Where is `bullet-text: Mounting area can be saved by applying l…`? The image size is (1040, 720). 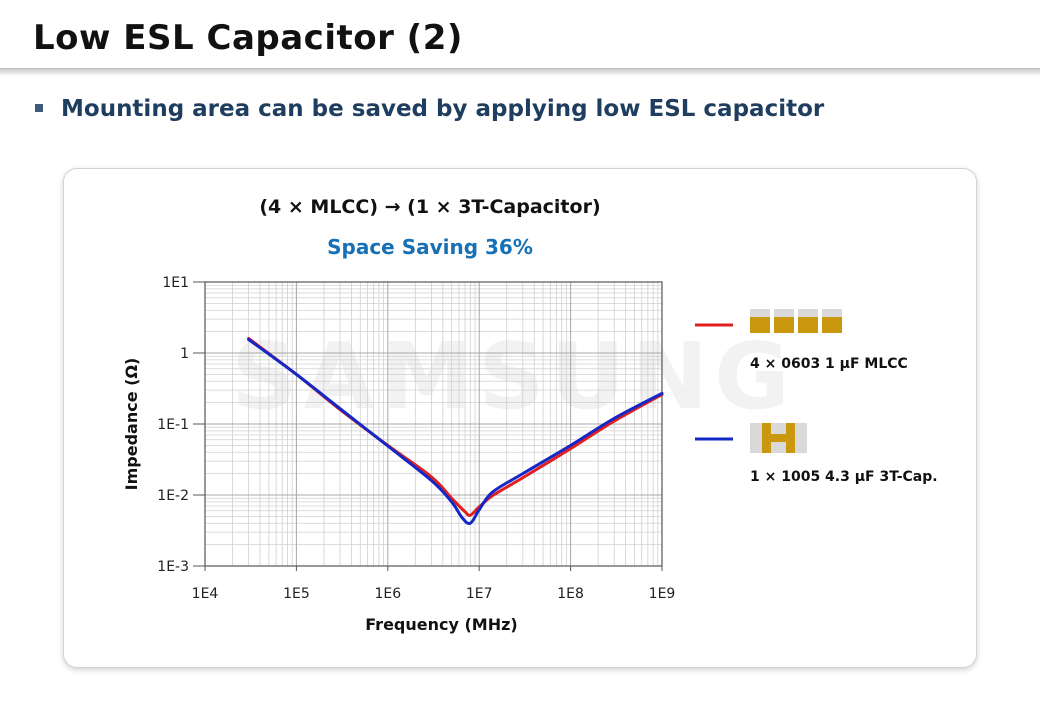
bullet-text: Mounting area can be saved by applying l… is located at coordinates (443, 109).